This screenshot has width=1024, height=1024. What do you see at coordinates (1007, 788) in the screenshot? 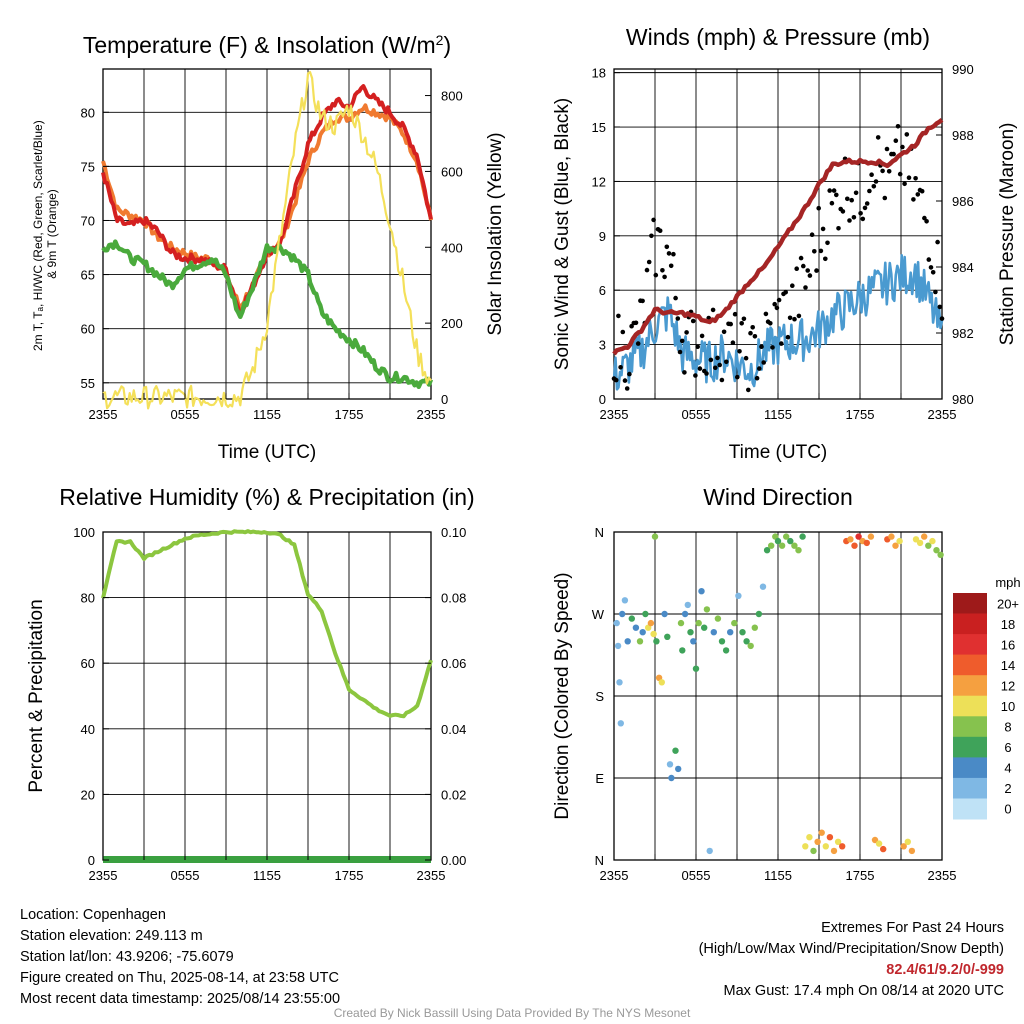
I see `speed-legend-label: 2` at bounding box center [1007, 788].